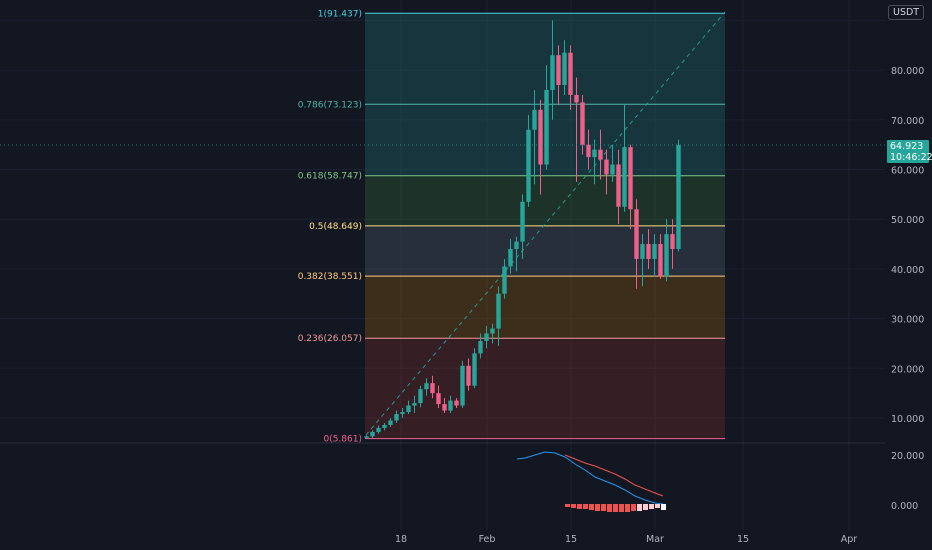 The image size is (932, 550). Describe the element at coordinates (849, 539) in the screenshot. I see `x-tick-label: Apr` at that location.